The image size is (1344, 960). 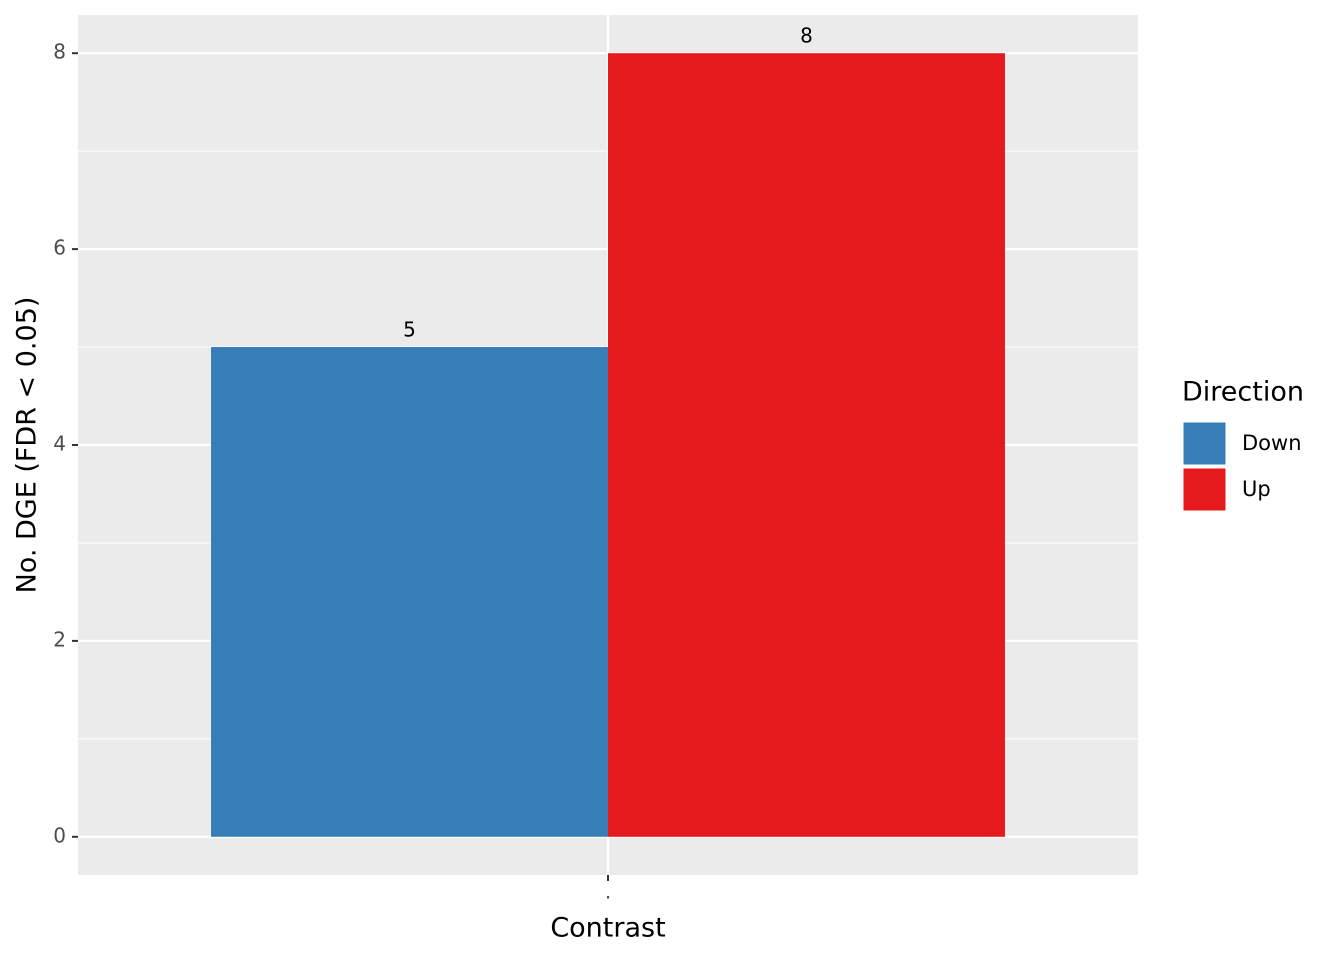 I want to click on legend-label: Down, so click(x=1272, y=443).